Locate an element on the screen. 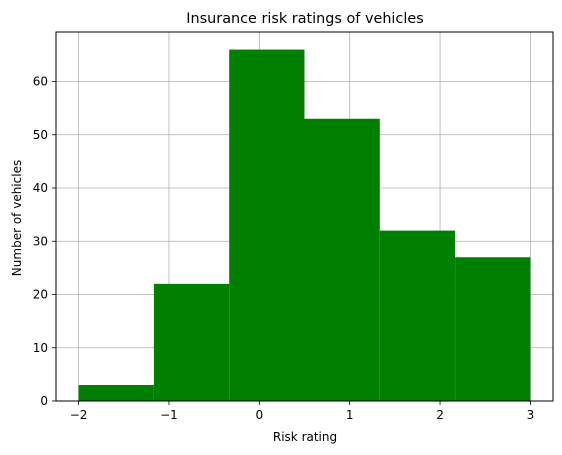  y-tick-label: 20 is located at coordinates (40, 295).